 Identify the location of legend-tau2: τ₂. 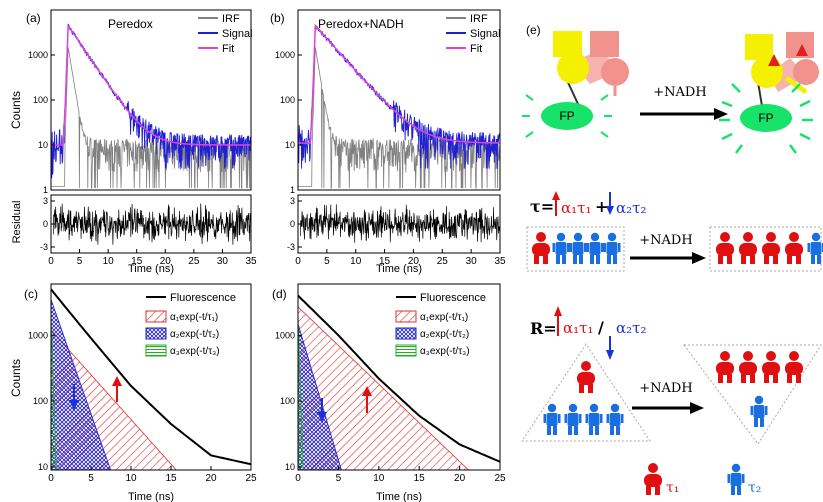
(754, 488).